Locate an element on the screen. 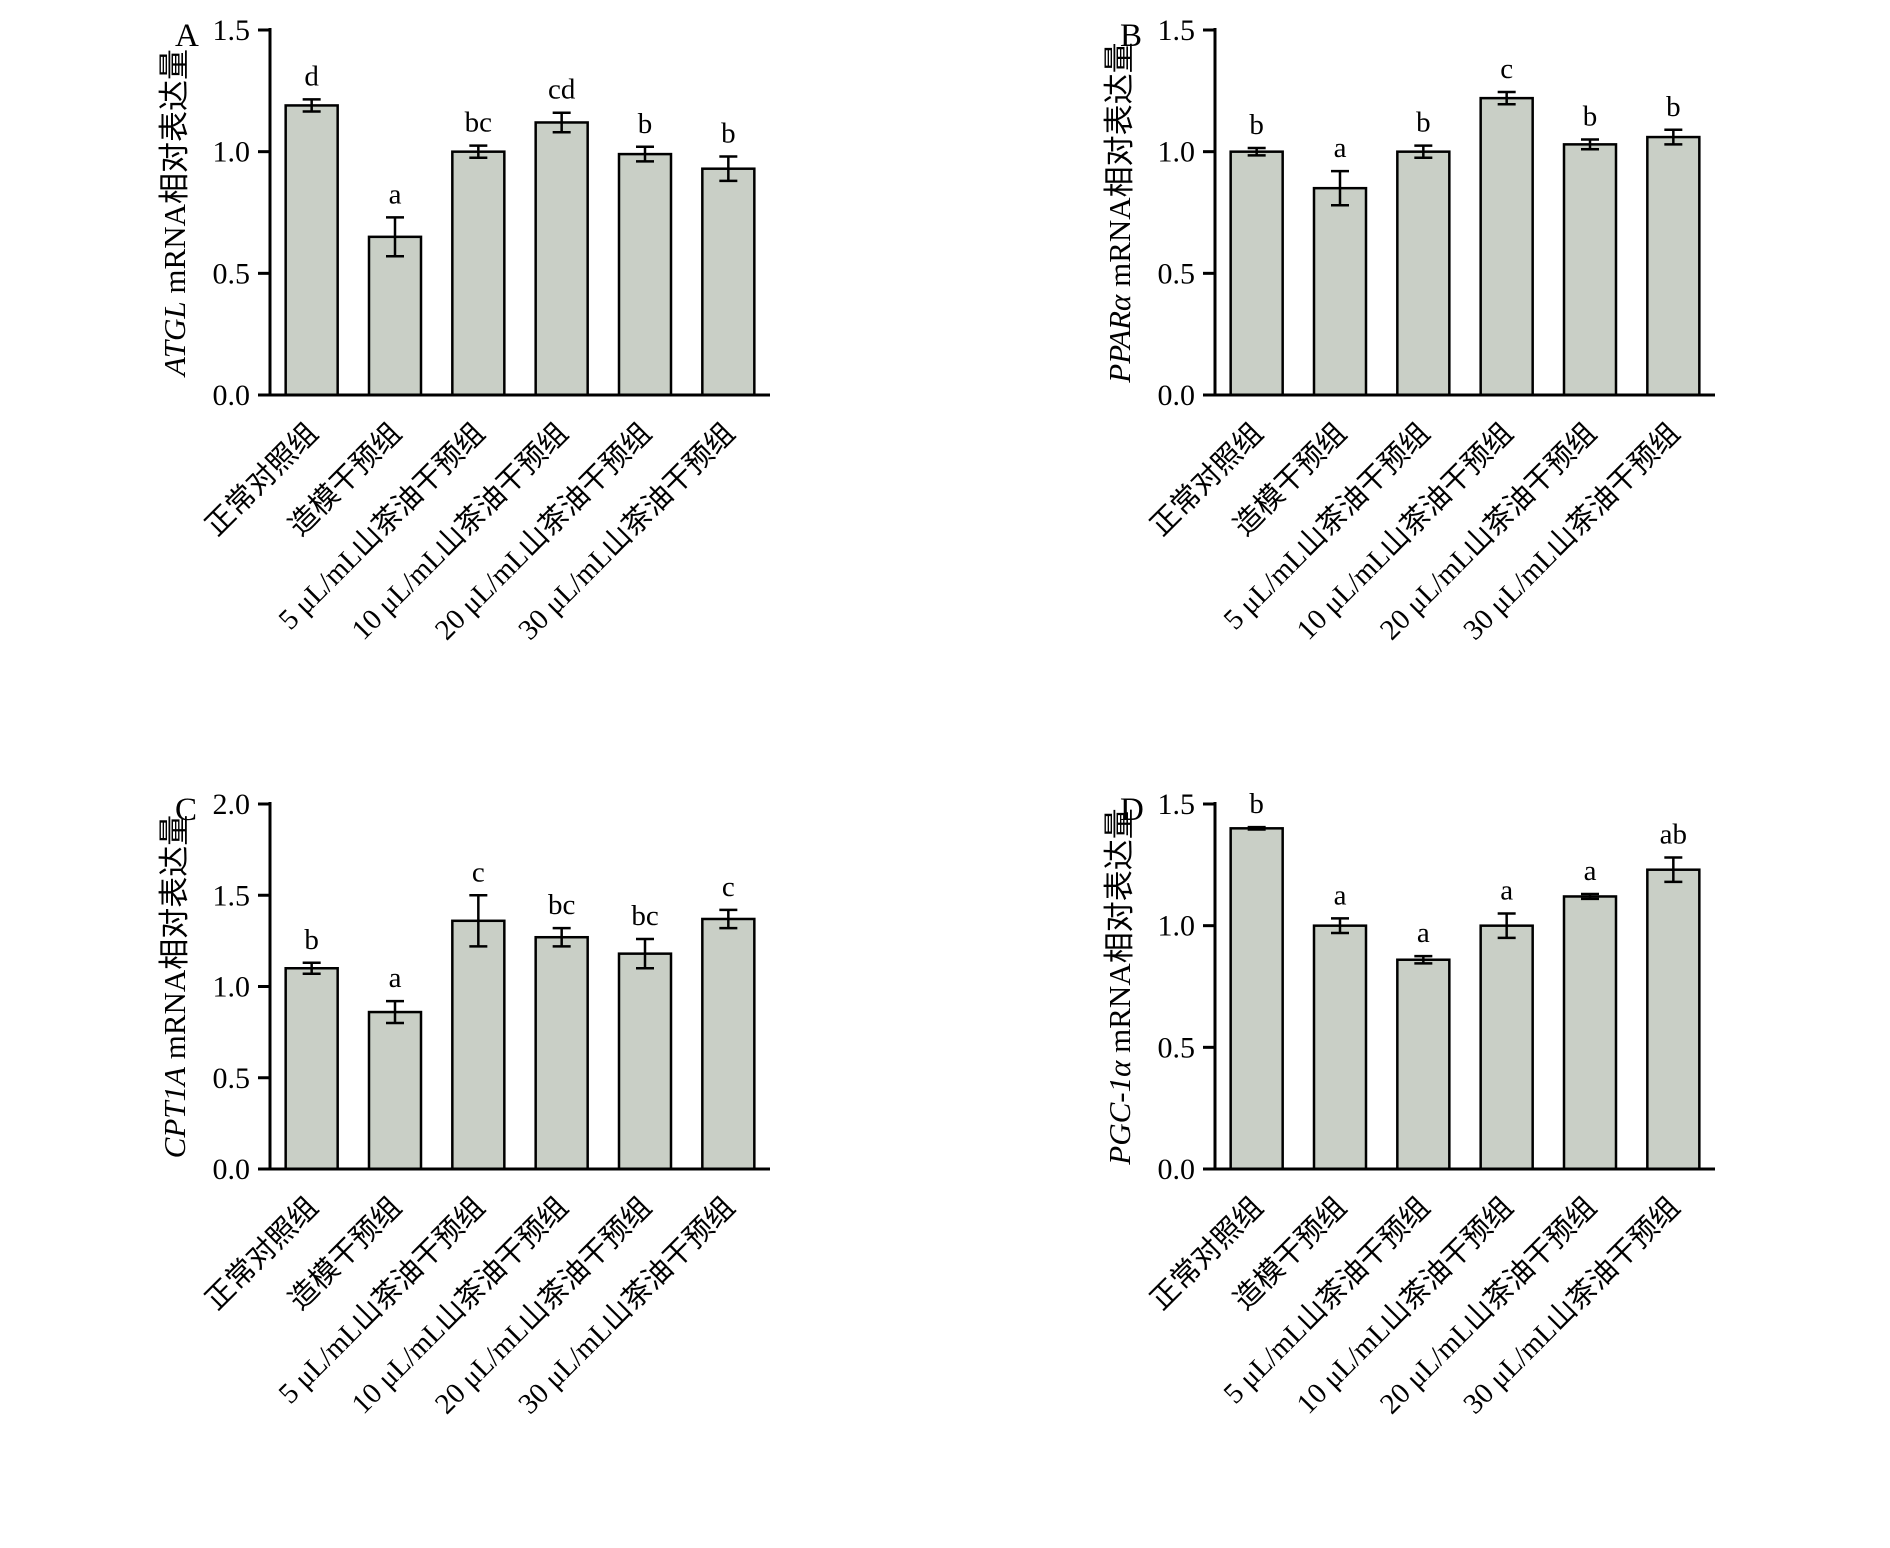 This screenshot has height=1548, width=1890. y-axis-title: ATGL mRNA相对表达量 is located at coordinates (174, 213).